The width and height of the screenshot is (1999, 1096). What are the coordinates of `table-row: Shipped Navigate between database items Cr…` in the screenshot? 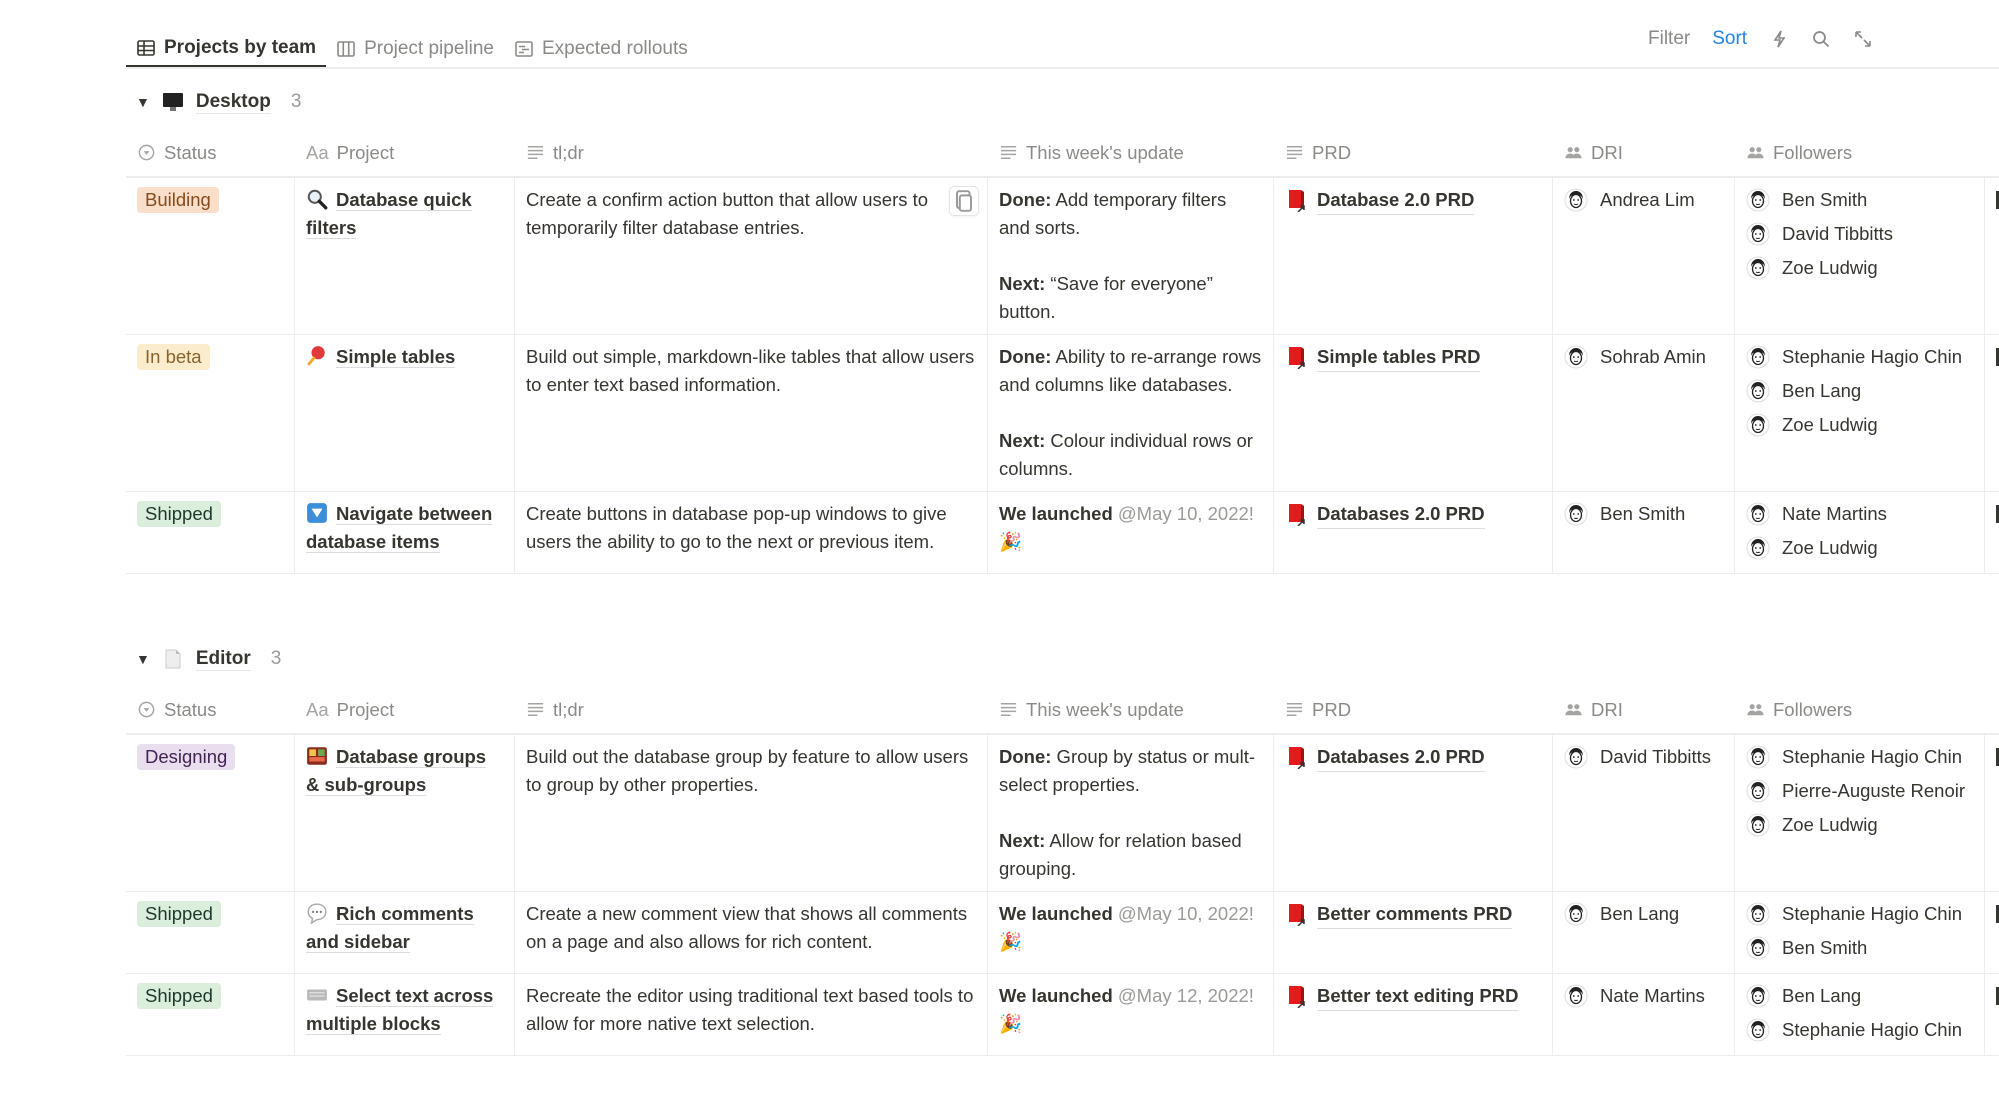 It's located at (1062, 533).